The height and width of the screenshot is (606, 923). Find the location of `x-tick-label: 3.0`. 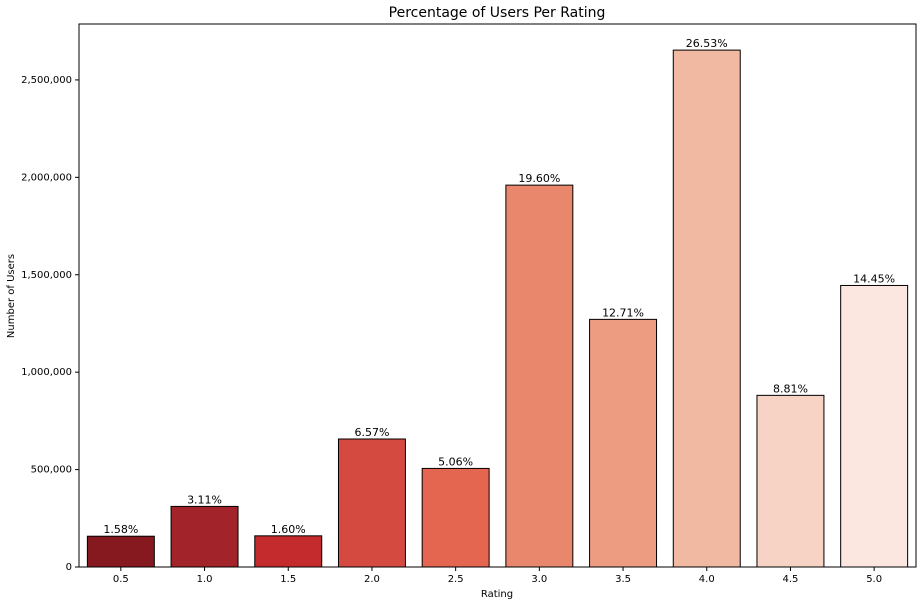

x-tick-label: 3.0 is located at coordinates (539, 579).